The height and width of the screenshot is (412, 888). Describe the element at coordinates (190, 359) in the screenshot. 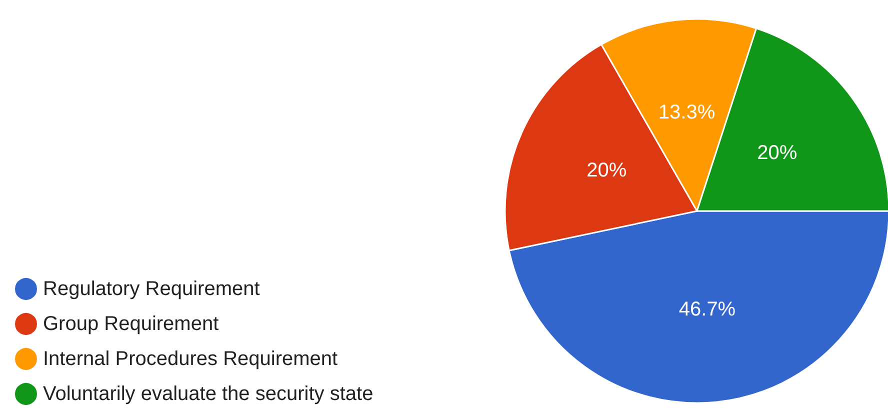

I see `legend-label: Internal Procedures Requirement` at that location.